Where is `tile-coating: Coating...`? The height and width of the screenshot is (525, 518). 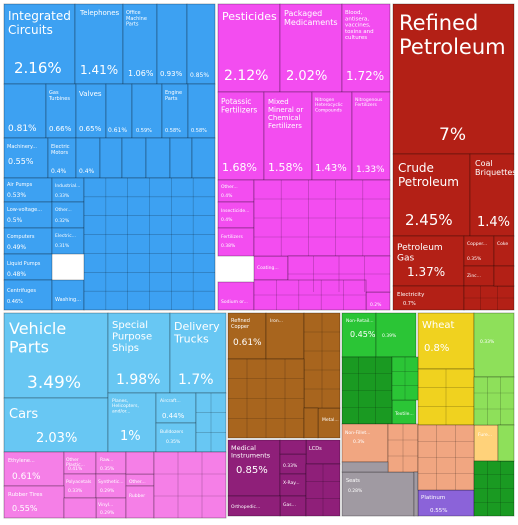 tile-coating: Coating... is located at coordinates (271, 268).